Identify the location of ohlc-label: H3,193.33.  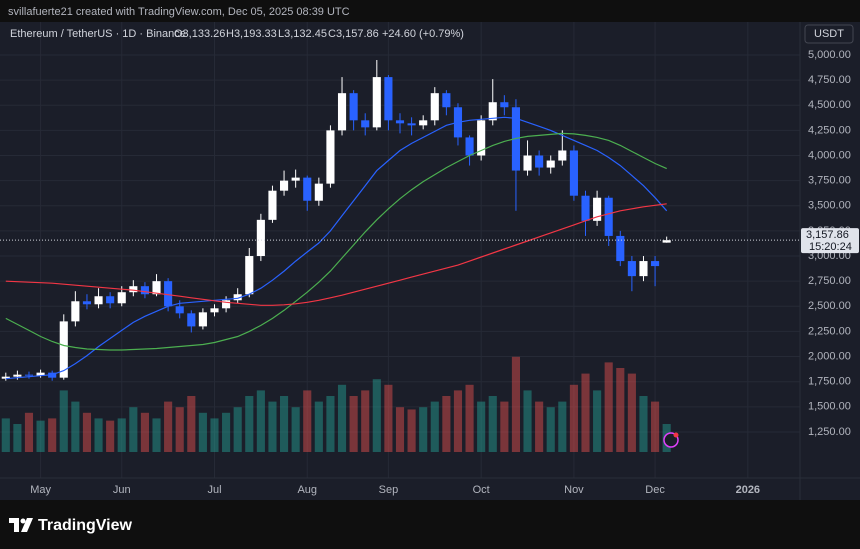
(251, 34).